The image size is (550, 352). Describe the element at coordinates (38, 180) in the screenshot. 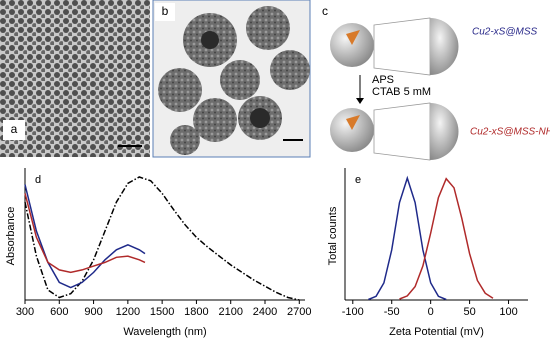

I see `panel-label: d` at that location.